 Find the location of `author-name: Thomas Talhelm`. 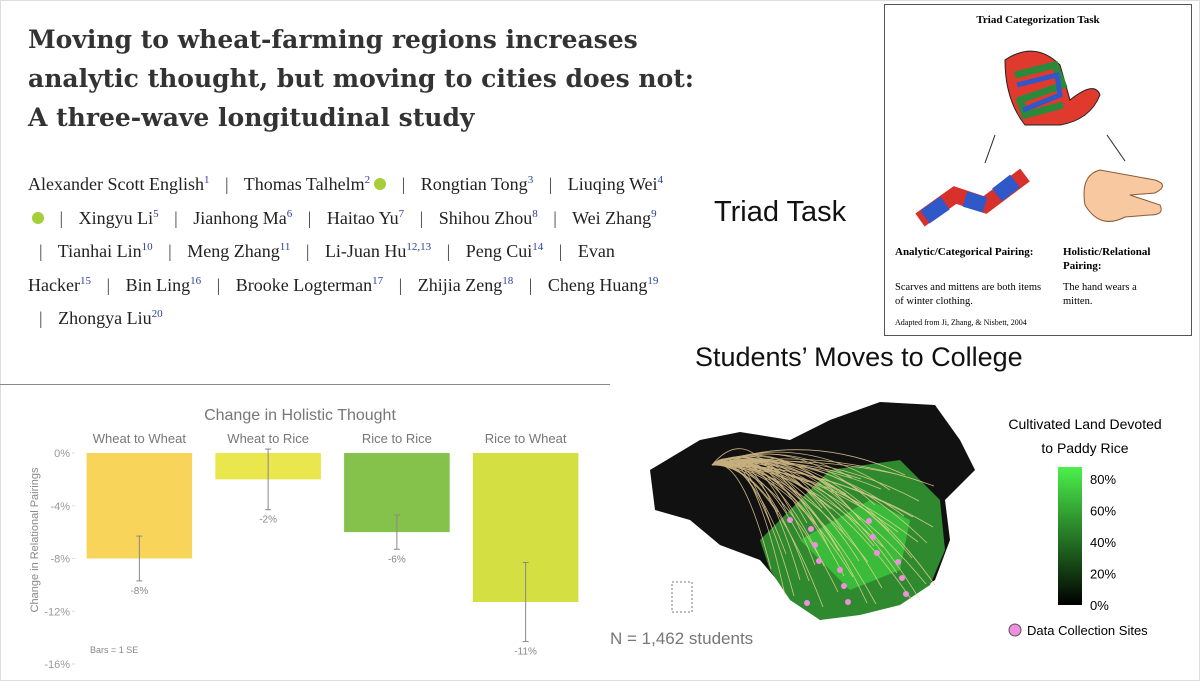

author-name: Thomas Talhelm is located at coordinates (304, 184).